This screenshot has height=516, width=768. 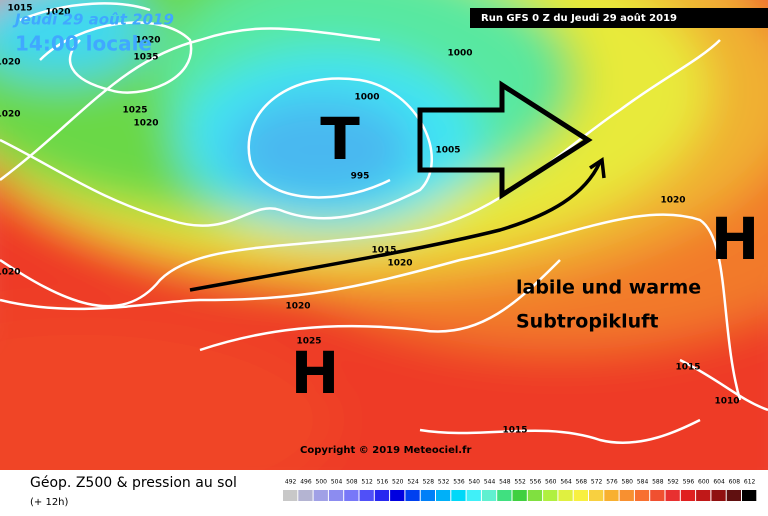 What do you see at coordinates (597, 482) in the screenshot?
I see `scale-label: 572` at bounding box center [597, 482].